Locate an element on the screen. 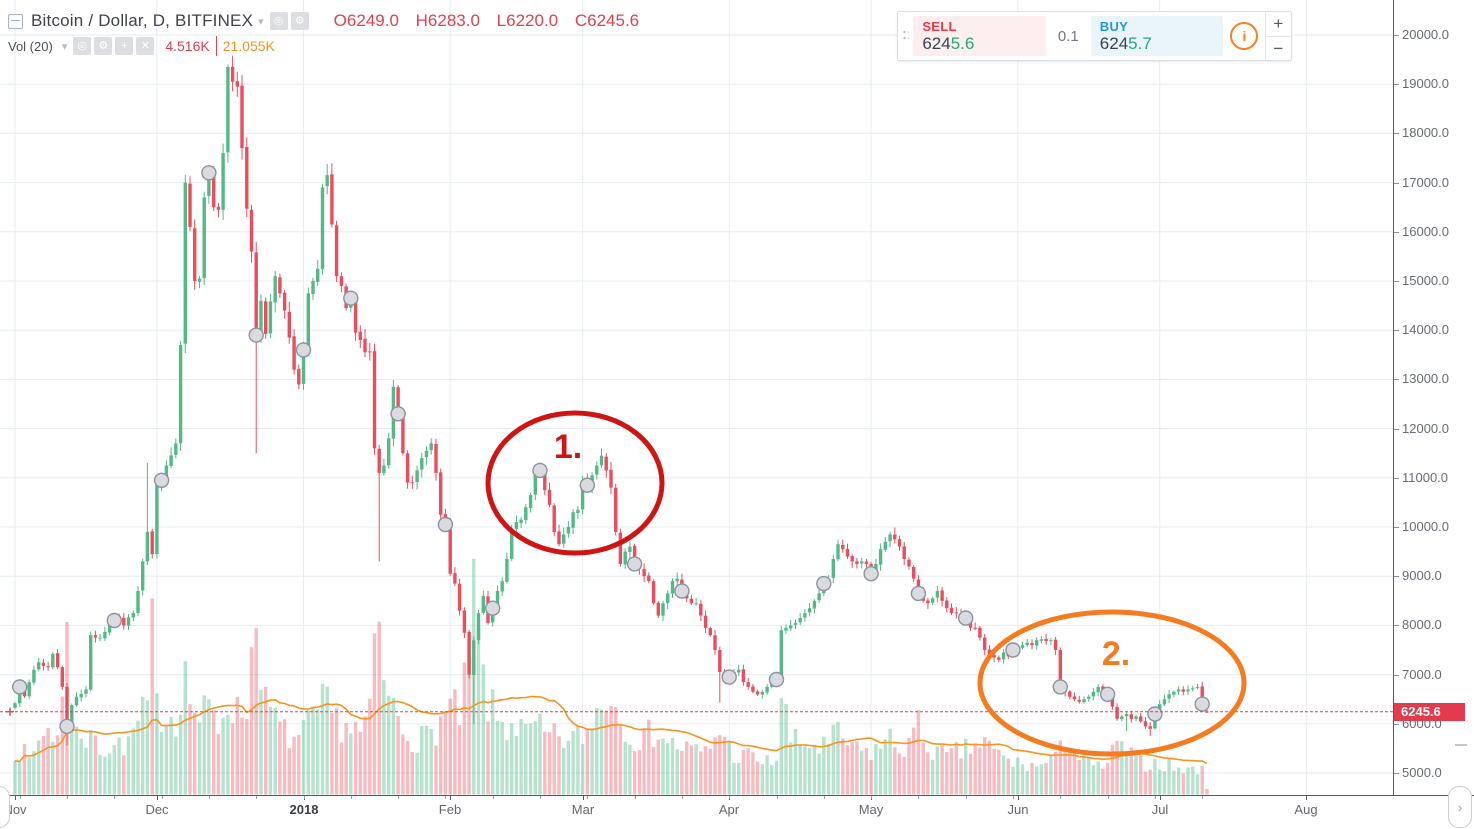 The height and width of the screenshot is (829, 1474). close-icon: ✕ is located at coordinates (145, 46).